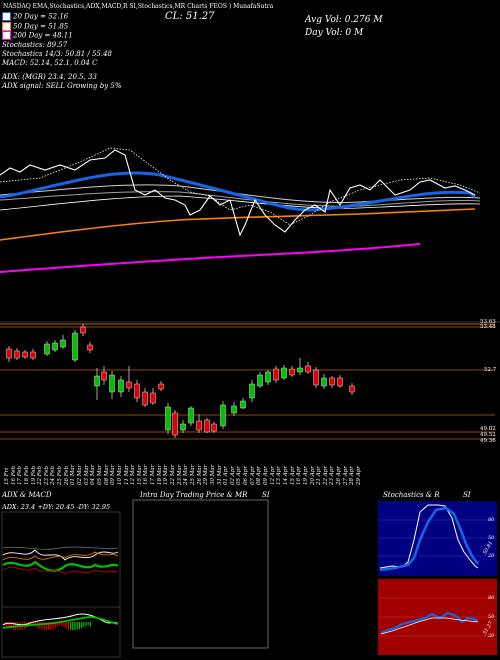 This screenshot has height=660, width=500. Describe the element at coordinates (179, 474) in the screenshot. I see `date-label: 23 Mar` at that location.